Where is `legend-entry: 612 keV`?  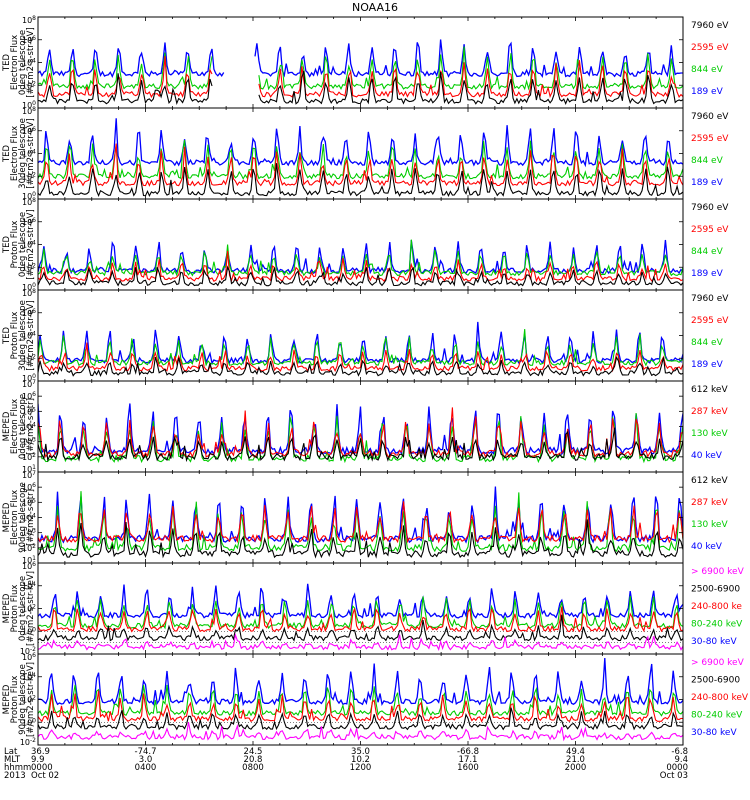
legend-entry: 612 keV is located at coordinates (709, 481).